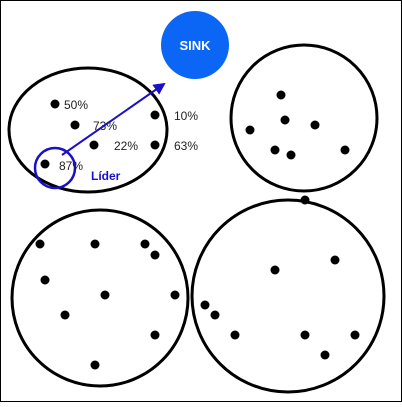 This screenshot has height=407, width=402. I want to click on sensor-node: 50%, so click(69, 105).